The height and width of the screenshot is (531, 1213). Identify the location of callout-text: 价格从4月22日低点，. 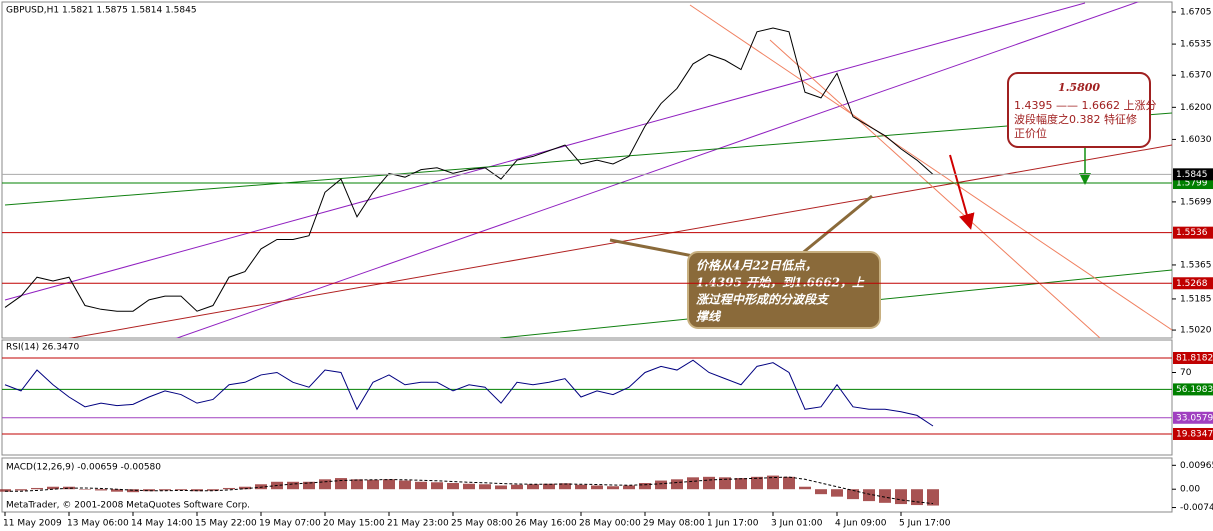
(756, 266).